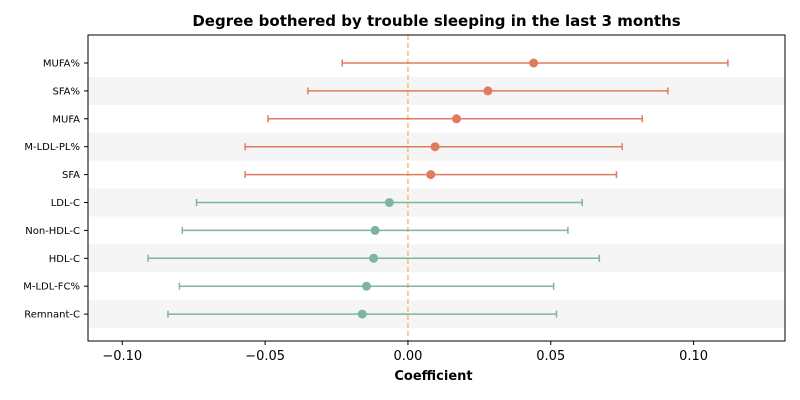 The image size is (800, 400). What do you see at coordinates (122, 356) in the screenshot?
I see `x-tick-label: −0.10` at bounding box center [122, 356].